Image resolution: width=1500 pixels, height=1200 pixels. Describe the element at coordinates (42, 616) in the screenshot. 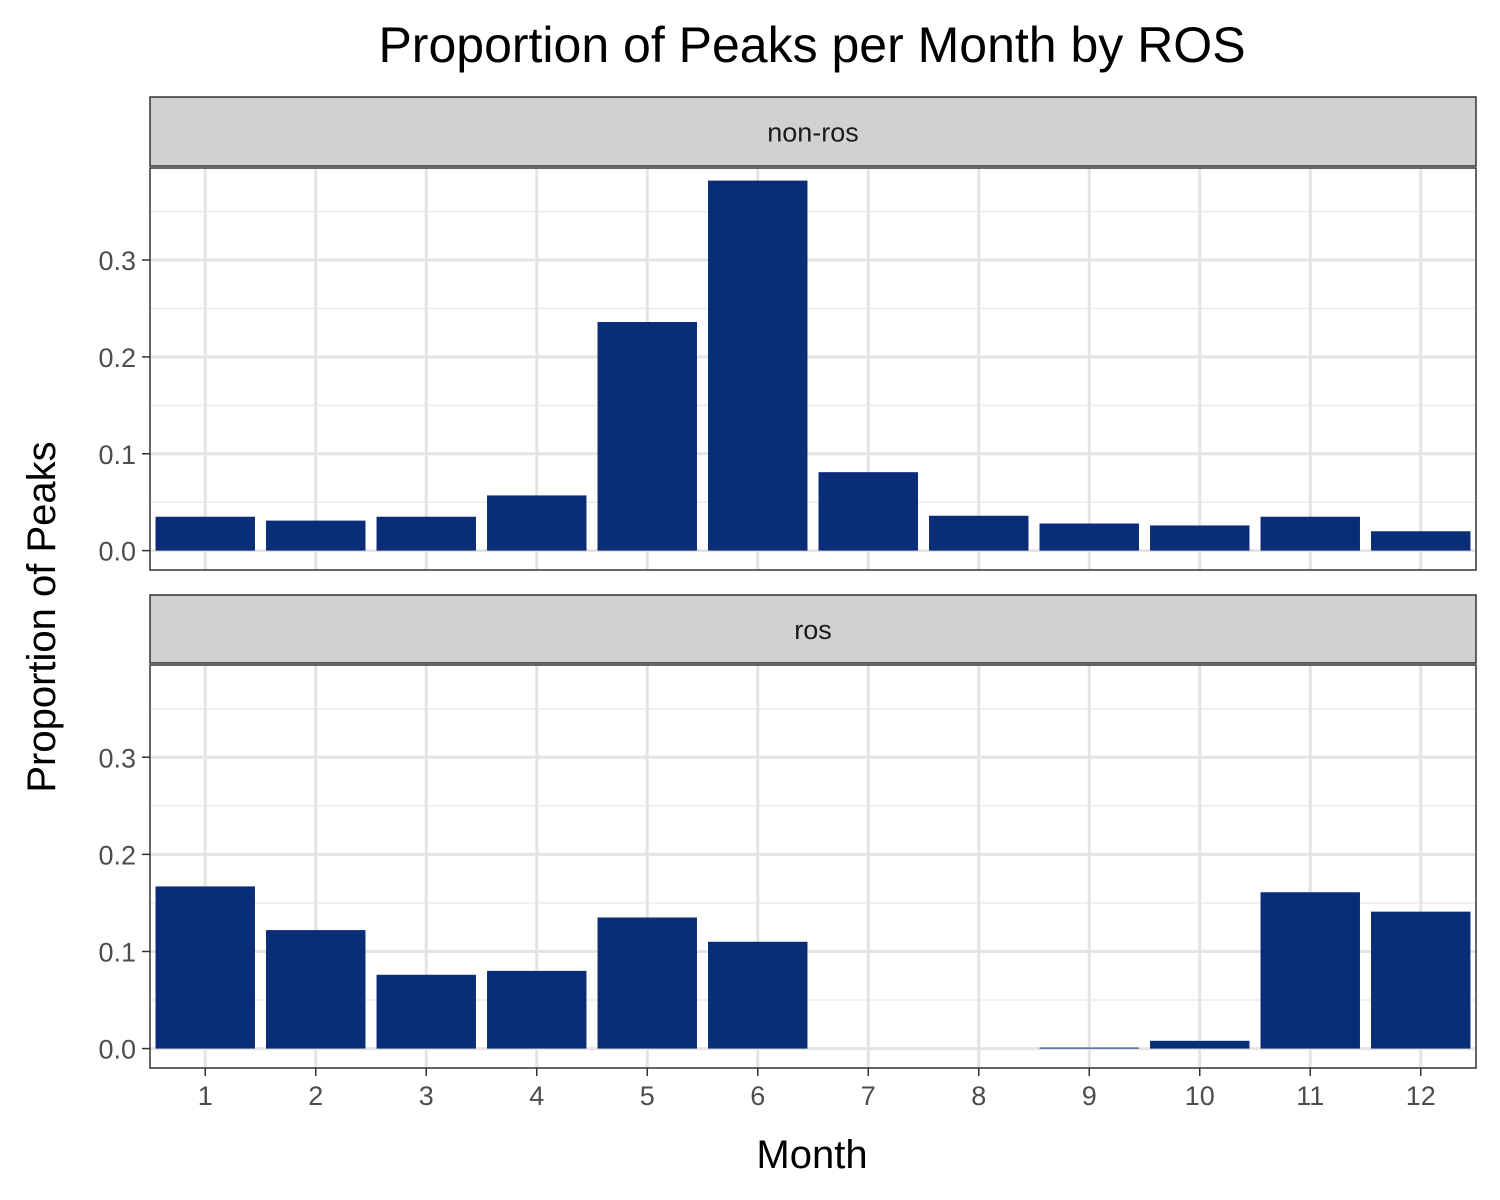

I see `y-axis-title: Proportion of Peaks` at that location.